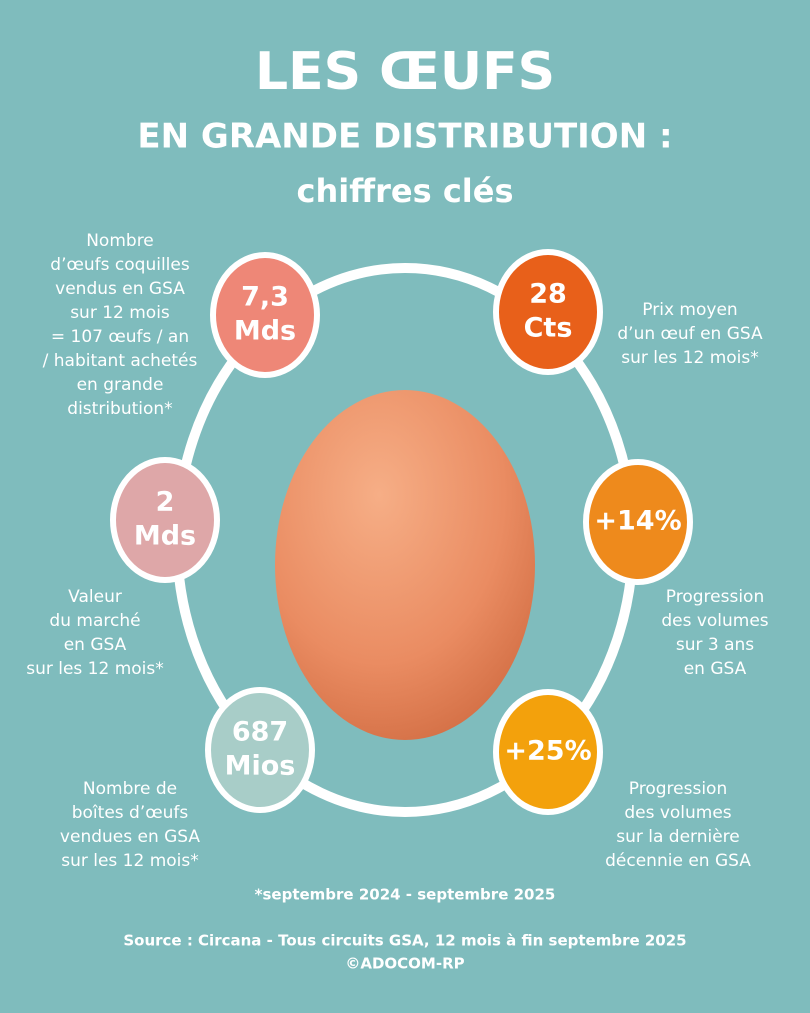 The image size is (810, 1013). I want to click on stat-value: +14%, so click(637, 521).